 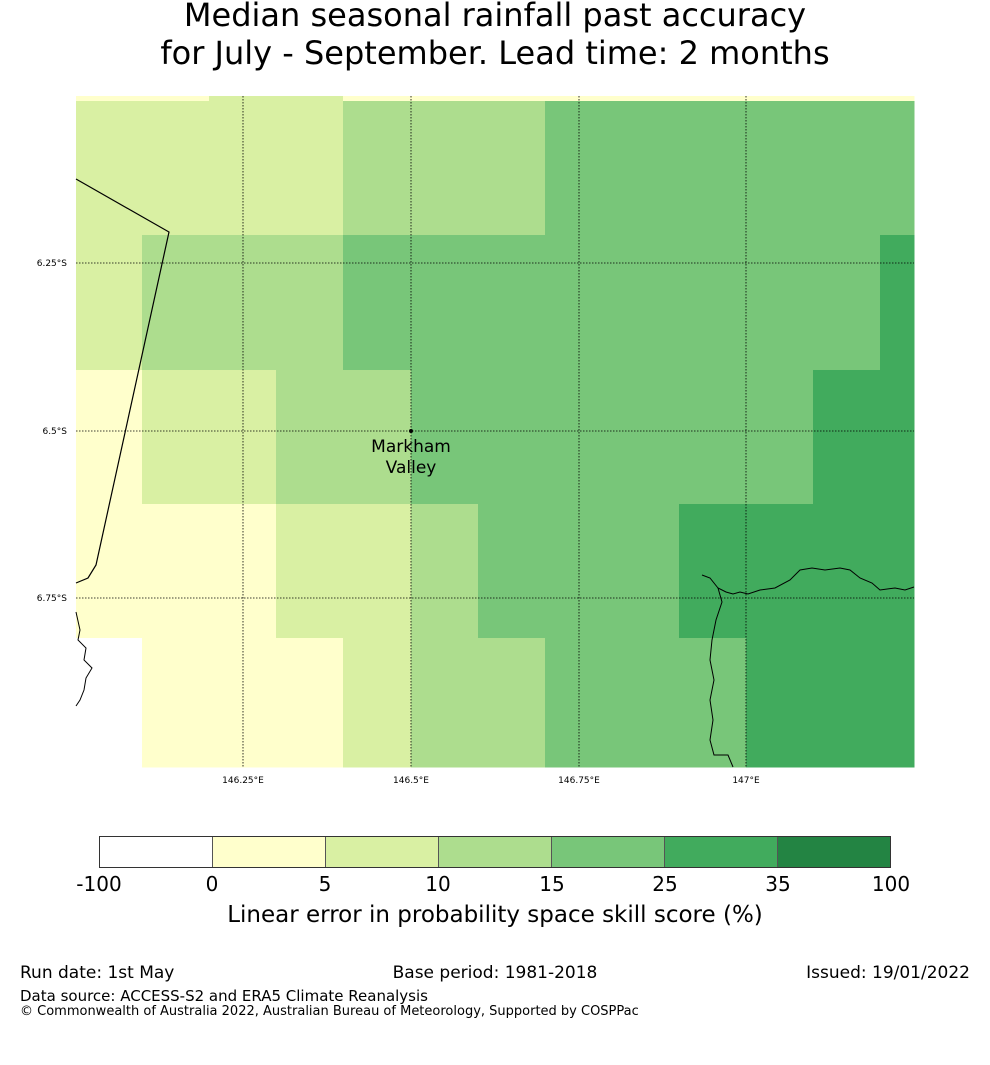 What do you see at coordinates (746, 781) in the screenshot?
I see `lon-label-4: 147°E` at bounding box center [746, 781].